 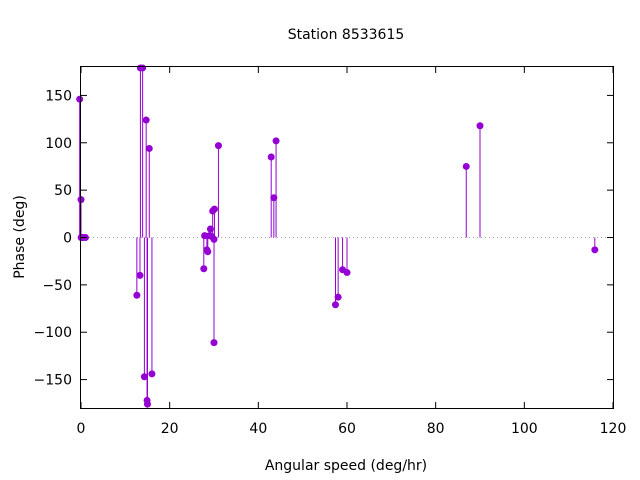 What do you see at coordinates (258, 429) in the screenshot?
I see `x-tick-label: 40` at bounding box center [258, 429].